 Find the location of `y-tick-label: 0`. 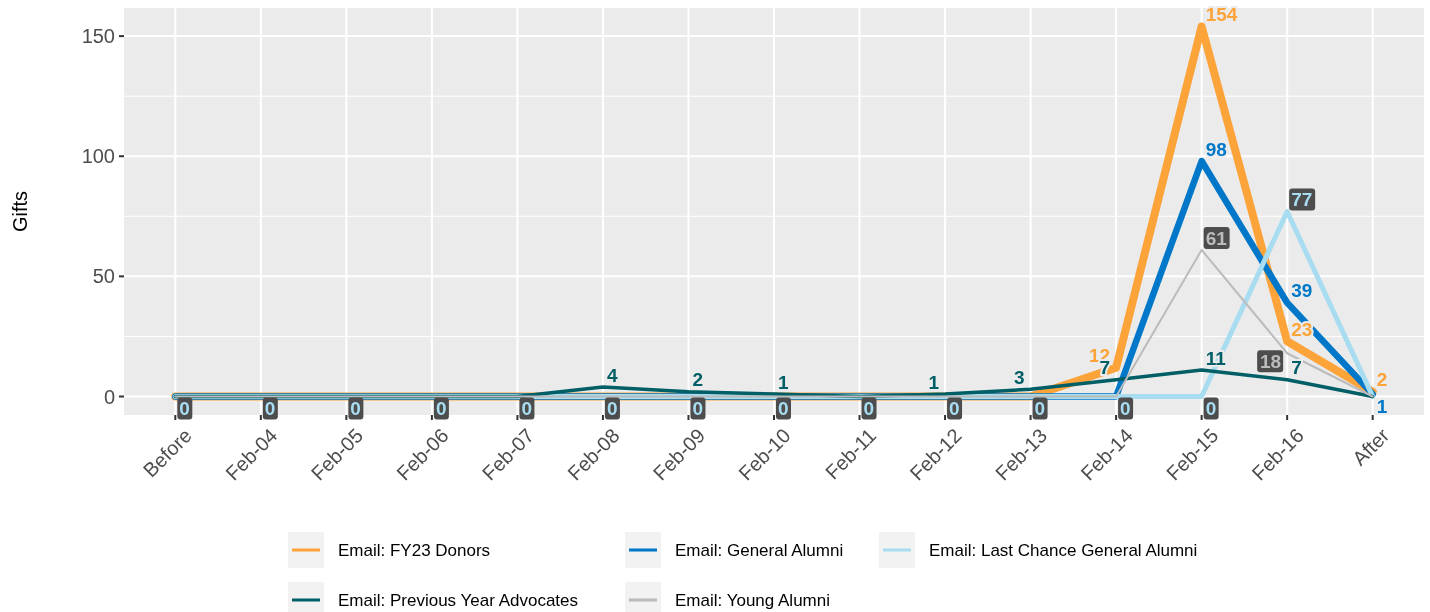

y-tick-label: 0 is located at coordinates (109, 396).